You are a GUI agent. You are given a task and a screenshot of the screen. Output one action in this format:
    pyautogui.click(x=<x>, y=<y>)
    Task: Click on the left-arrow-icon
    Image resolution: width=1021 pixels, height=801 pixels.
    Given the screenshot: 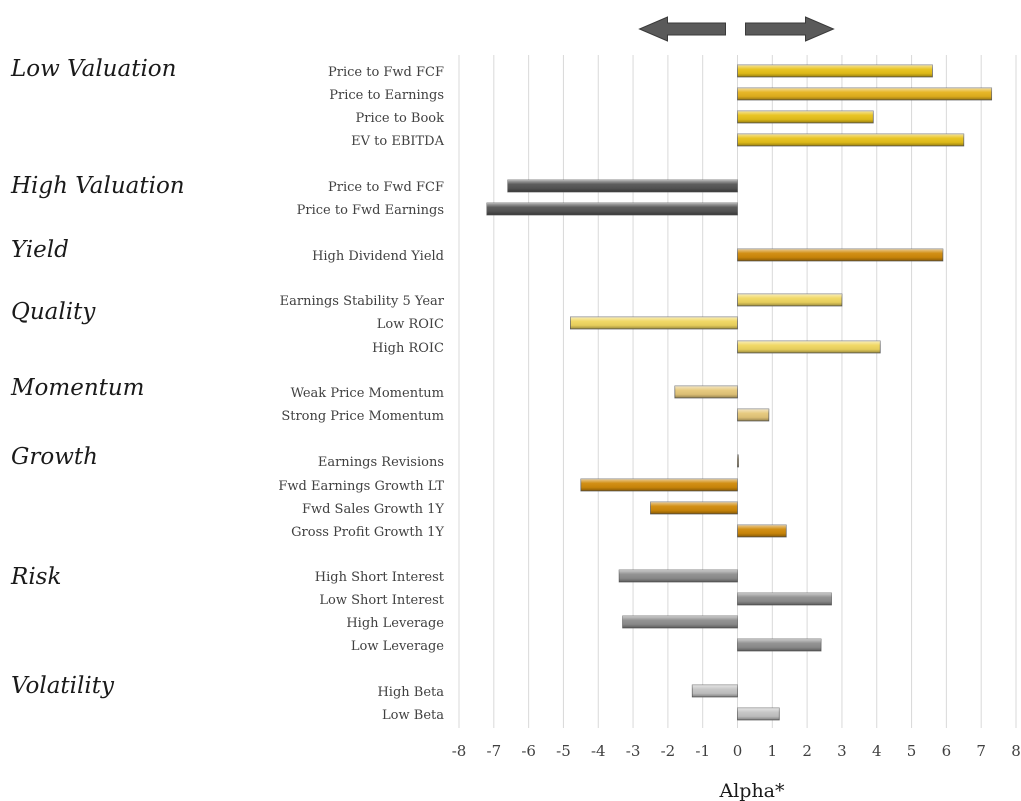 What is the action you would take?
    pyautogui.click(x=682, y=29)
    